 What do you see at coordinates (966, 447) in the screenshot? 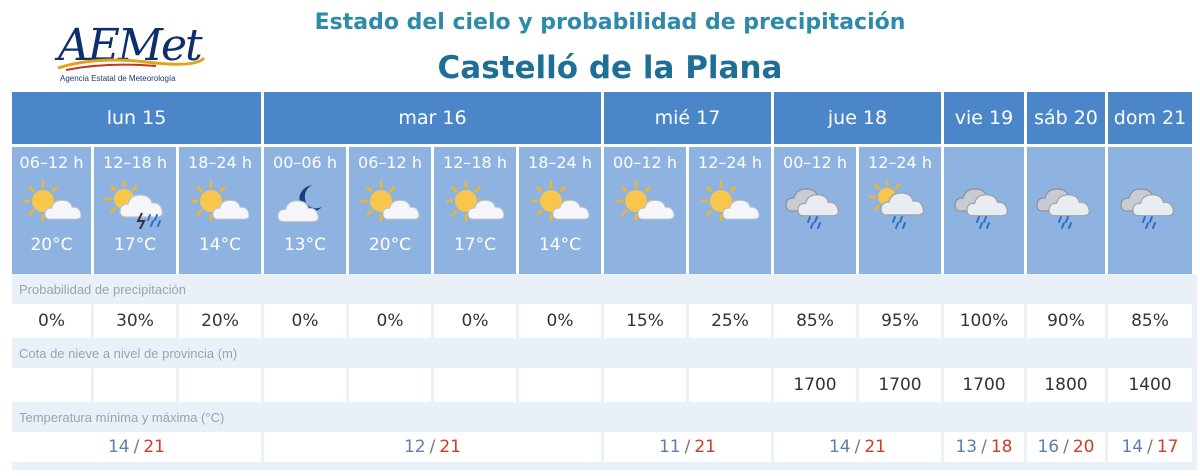
I see `temperature-min: 13` at bounding box center [966, 447].